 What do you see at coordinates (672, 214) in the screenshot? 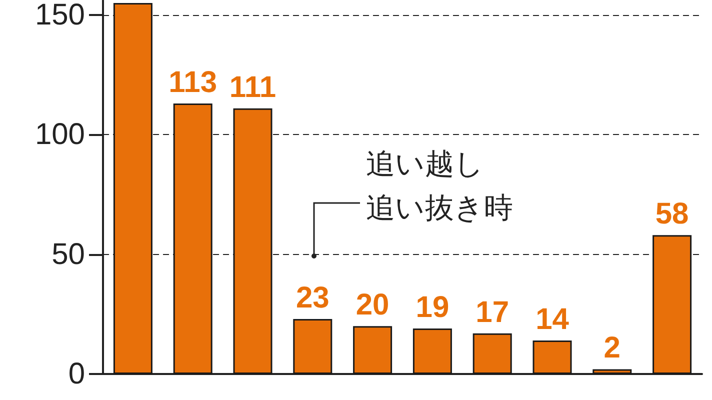
I see `data-label: 58` at bounding box center [672, 214].